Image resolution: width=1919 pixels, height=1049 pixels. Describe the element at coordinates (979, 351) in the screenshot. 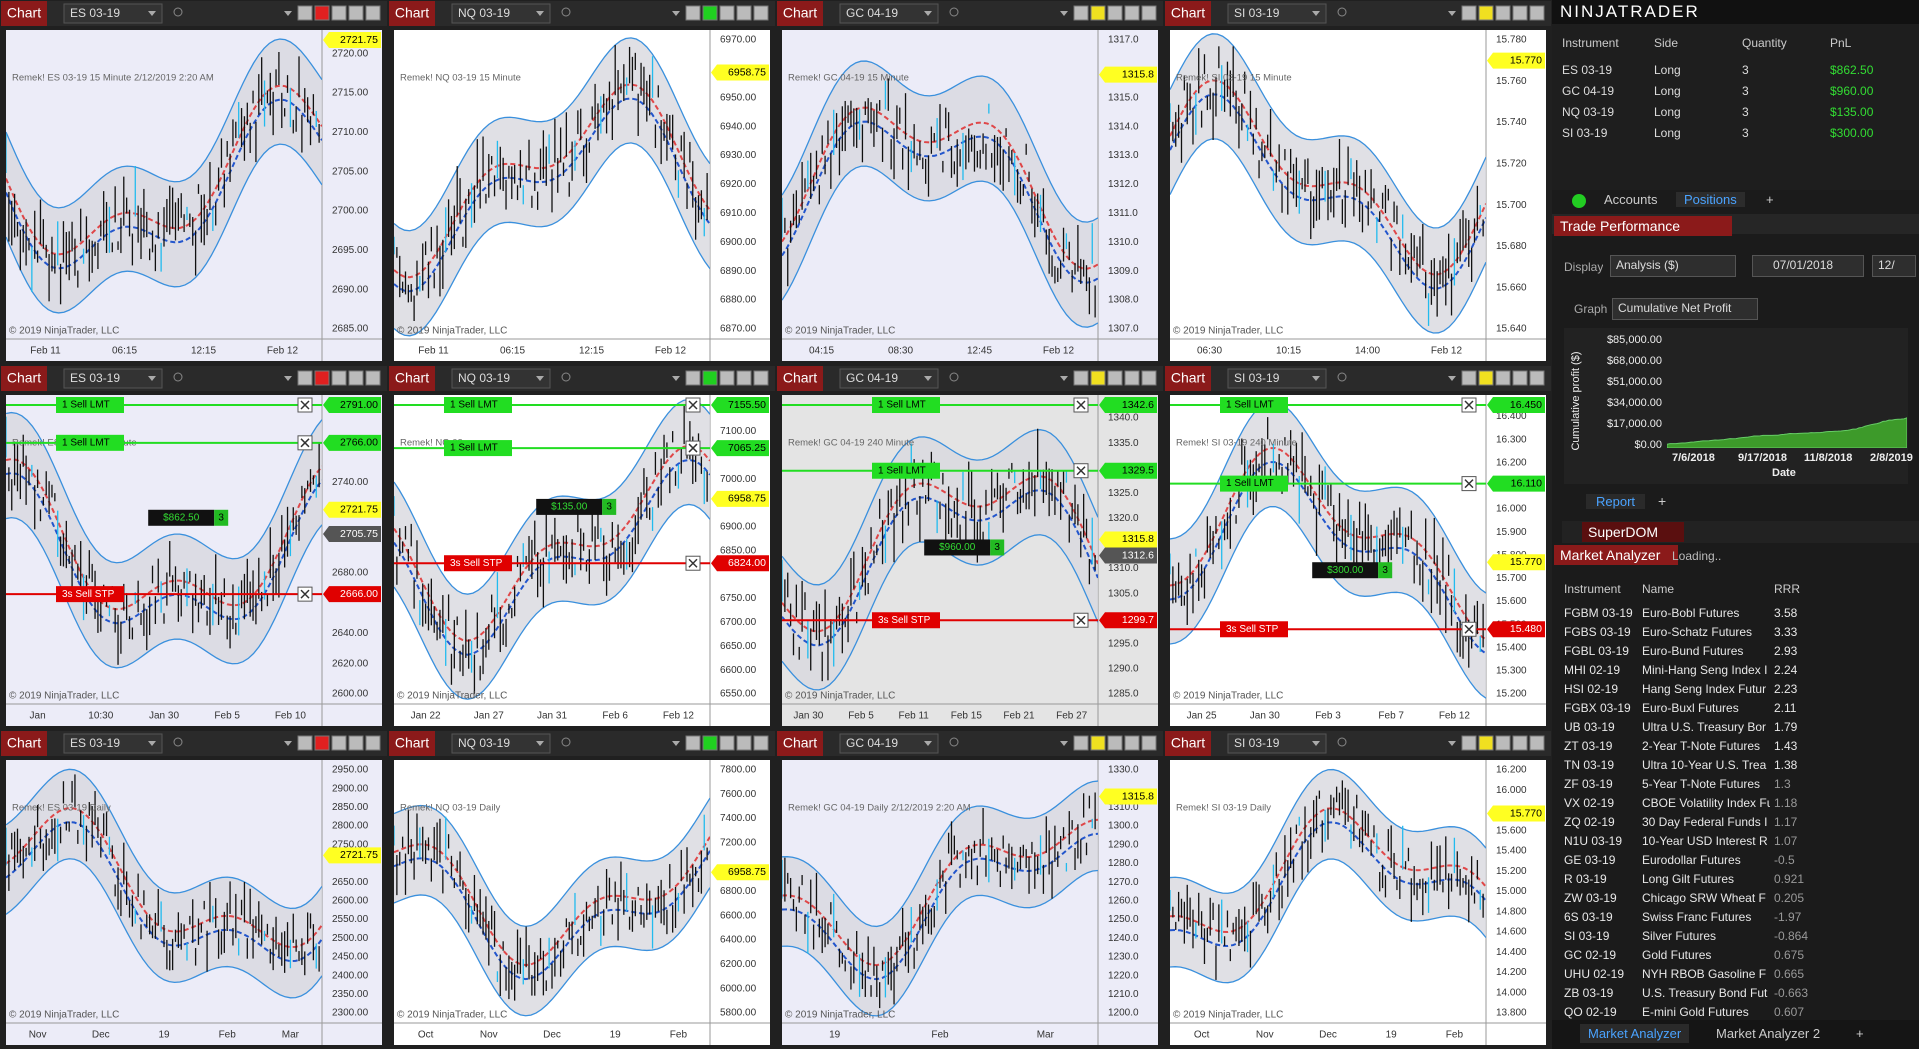

I see `x-tick-label: 12:45` at that location.